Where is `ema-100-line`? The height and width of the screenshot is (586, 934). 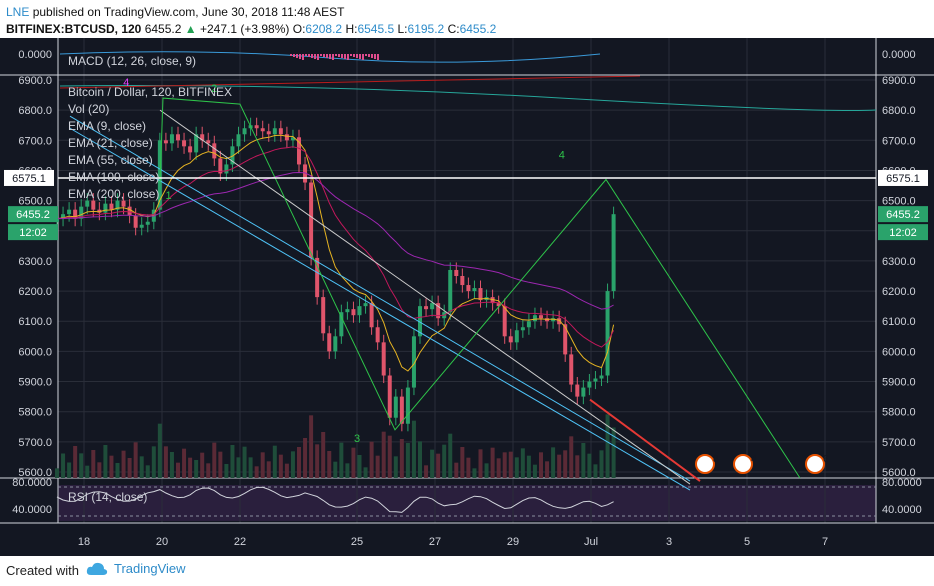
ema-100-line is located at coordinates (468, 98).